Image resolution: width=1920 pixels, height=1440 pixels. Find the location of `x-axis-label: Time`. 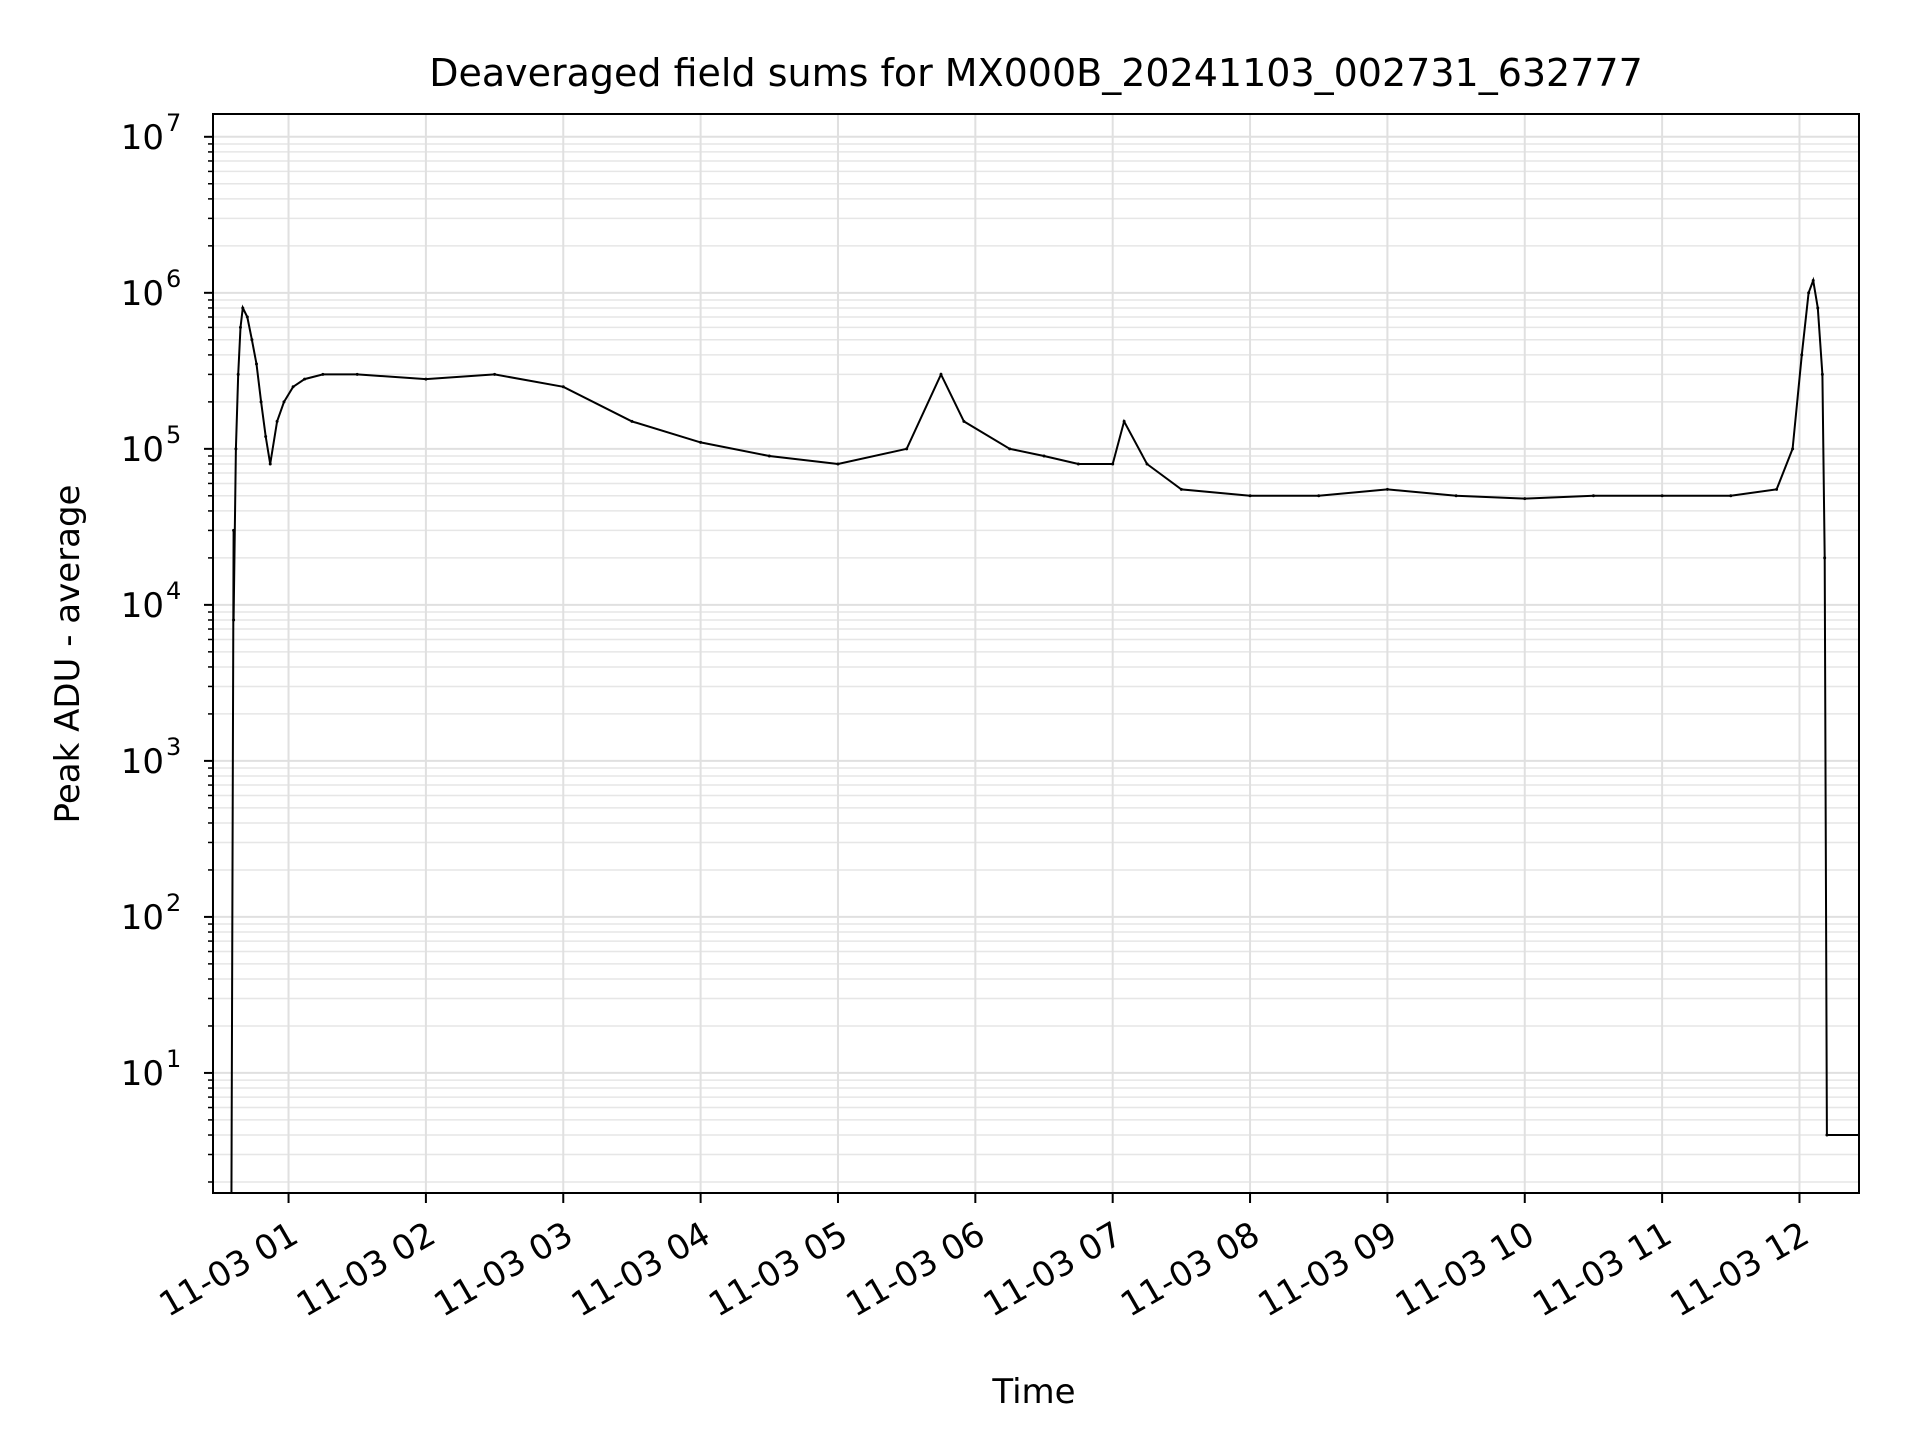

x-axis-label: Time is located at coordinates (1033, 1392).